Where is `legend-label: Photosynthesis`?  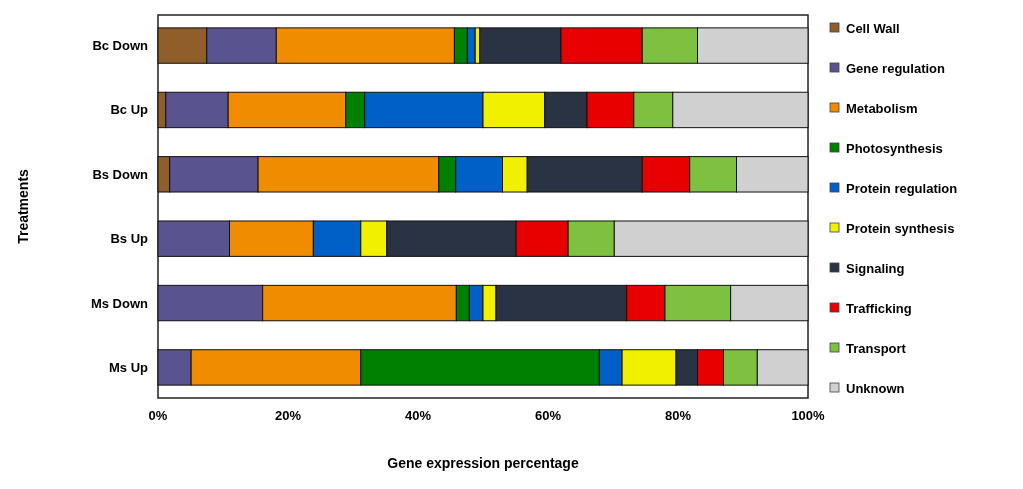 legend-label: Photosynthesis is located at coordinates (894, 148).